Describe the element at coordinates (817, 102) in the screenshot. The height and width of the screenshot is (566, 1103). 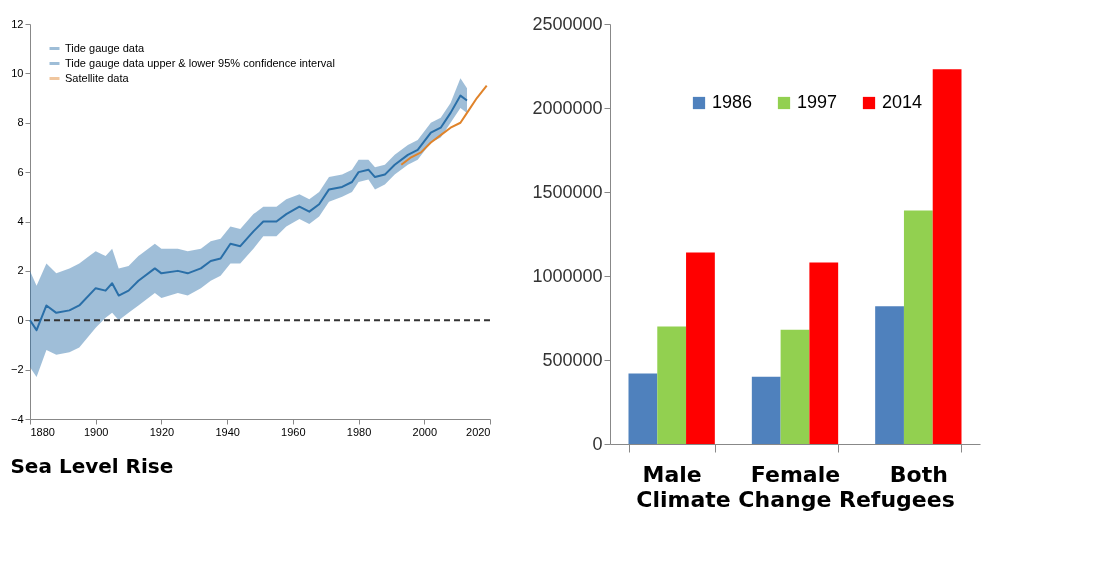
I see `legend-label: 1997` at that location.